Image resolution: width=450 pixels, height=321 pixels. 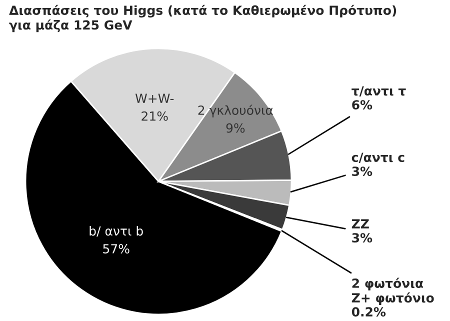 I want to click on slice-label: 2 φωτόνια Z+ φωτόνιο, so click(x=393, y=291).